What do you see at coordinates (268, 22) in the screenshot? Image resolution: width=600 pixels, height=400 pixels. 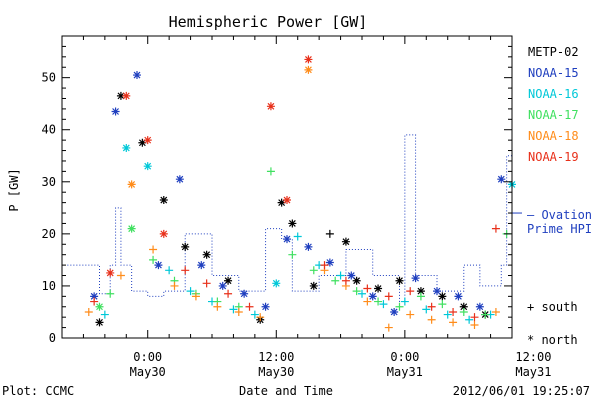 I see `chart-title: Hemispheric Power [GW]` at bounding box center [268, 22].